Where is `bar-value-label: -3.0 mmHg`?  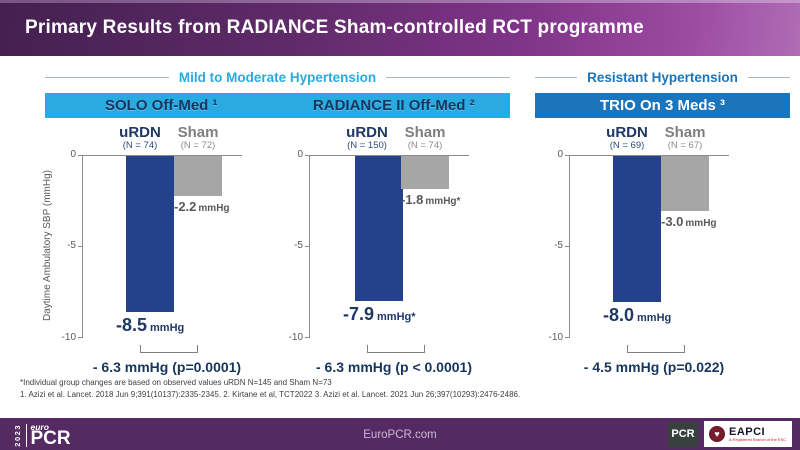 bar-value-label: -3.0 mmHg is located at coordinates (689, 221).